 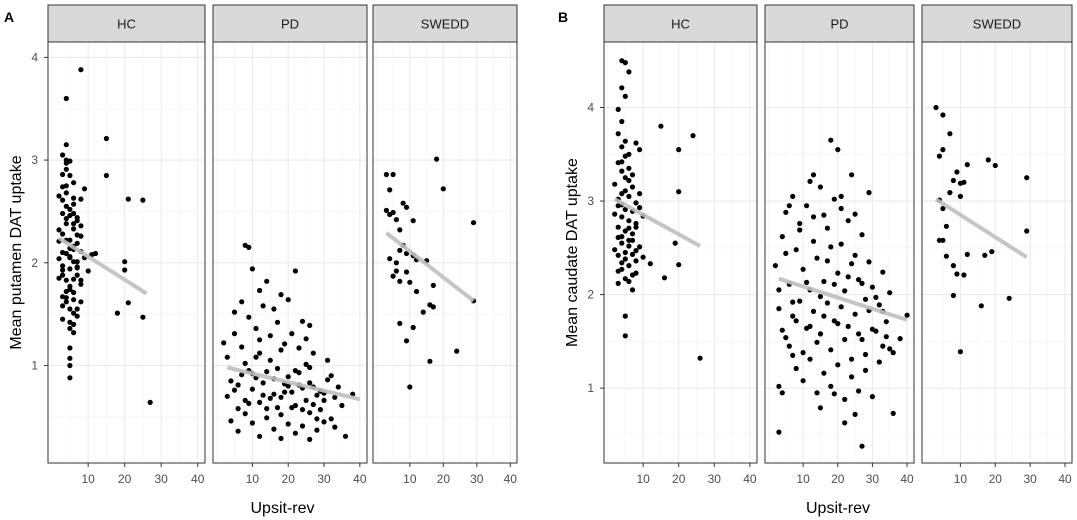 I want to click on facet-label: PD, so click(x=290, y=24).